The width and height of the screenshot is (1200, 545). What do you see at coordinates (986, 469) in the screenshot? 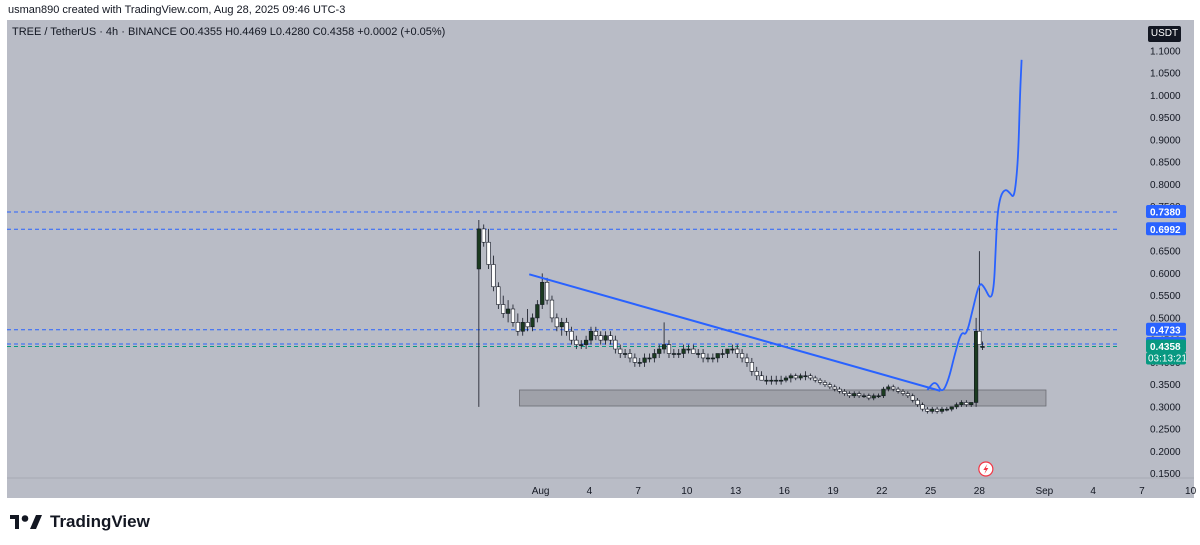
I see `lightning-glyph-icon` at bounding box center [986, 469].